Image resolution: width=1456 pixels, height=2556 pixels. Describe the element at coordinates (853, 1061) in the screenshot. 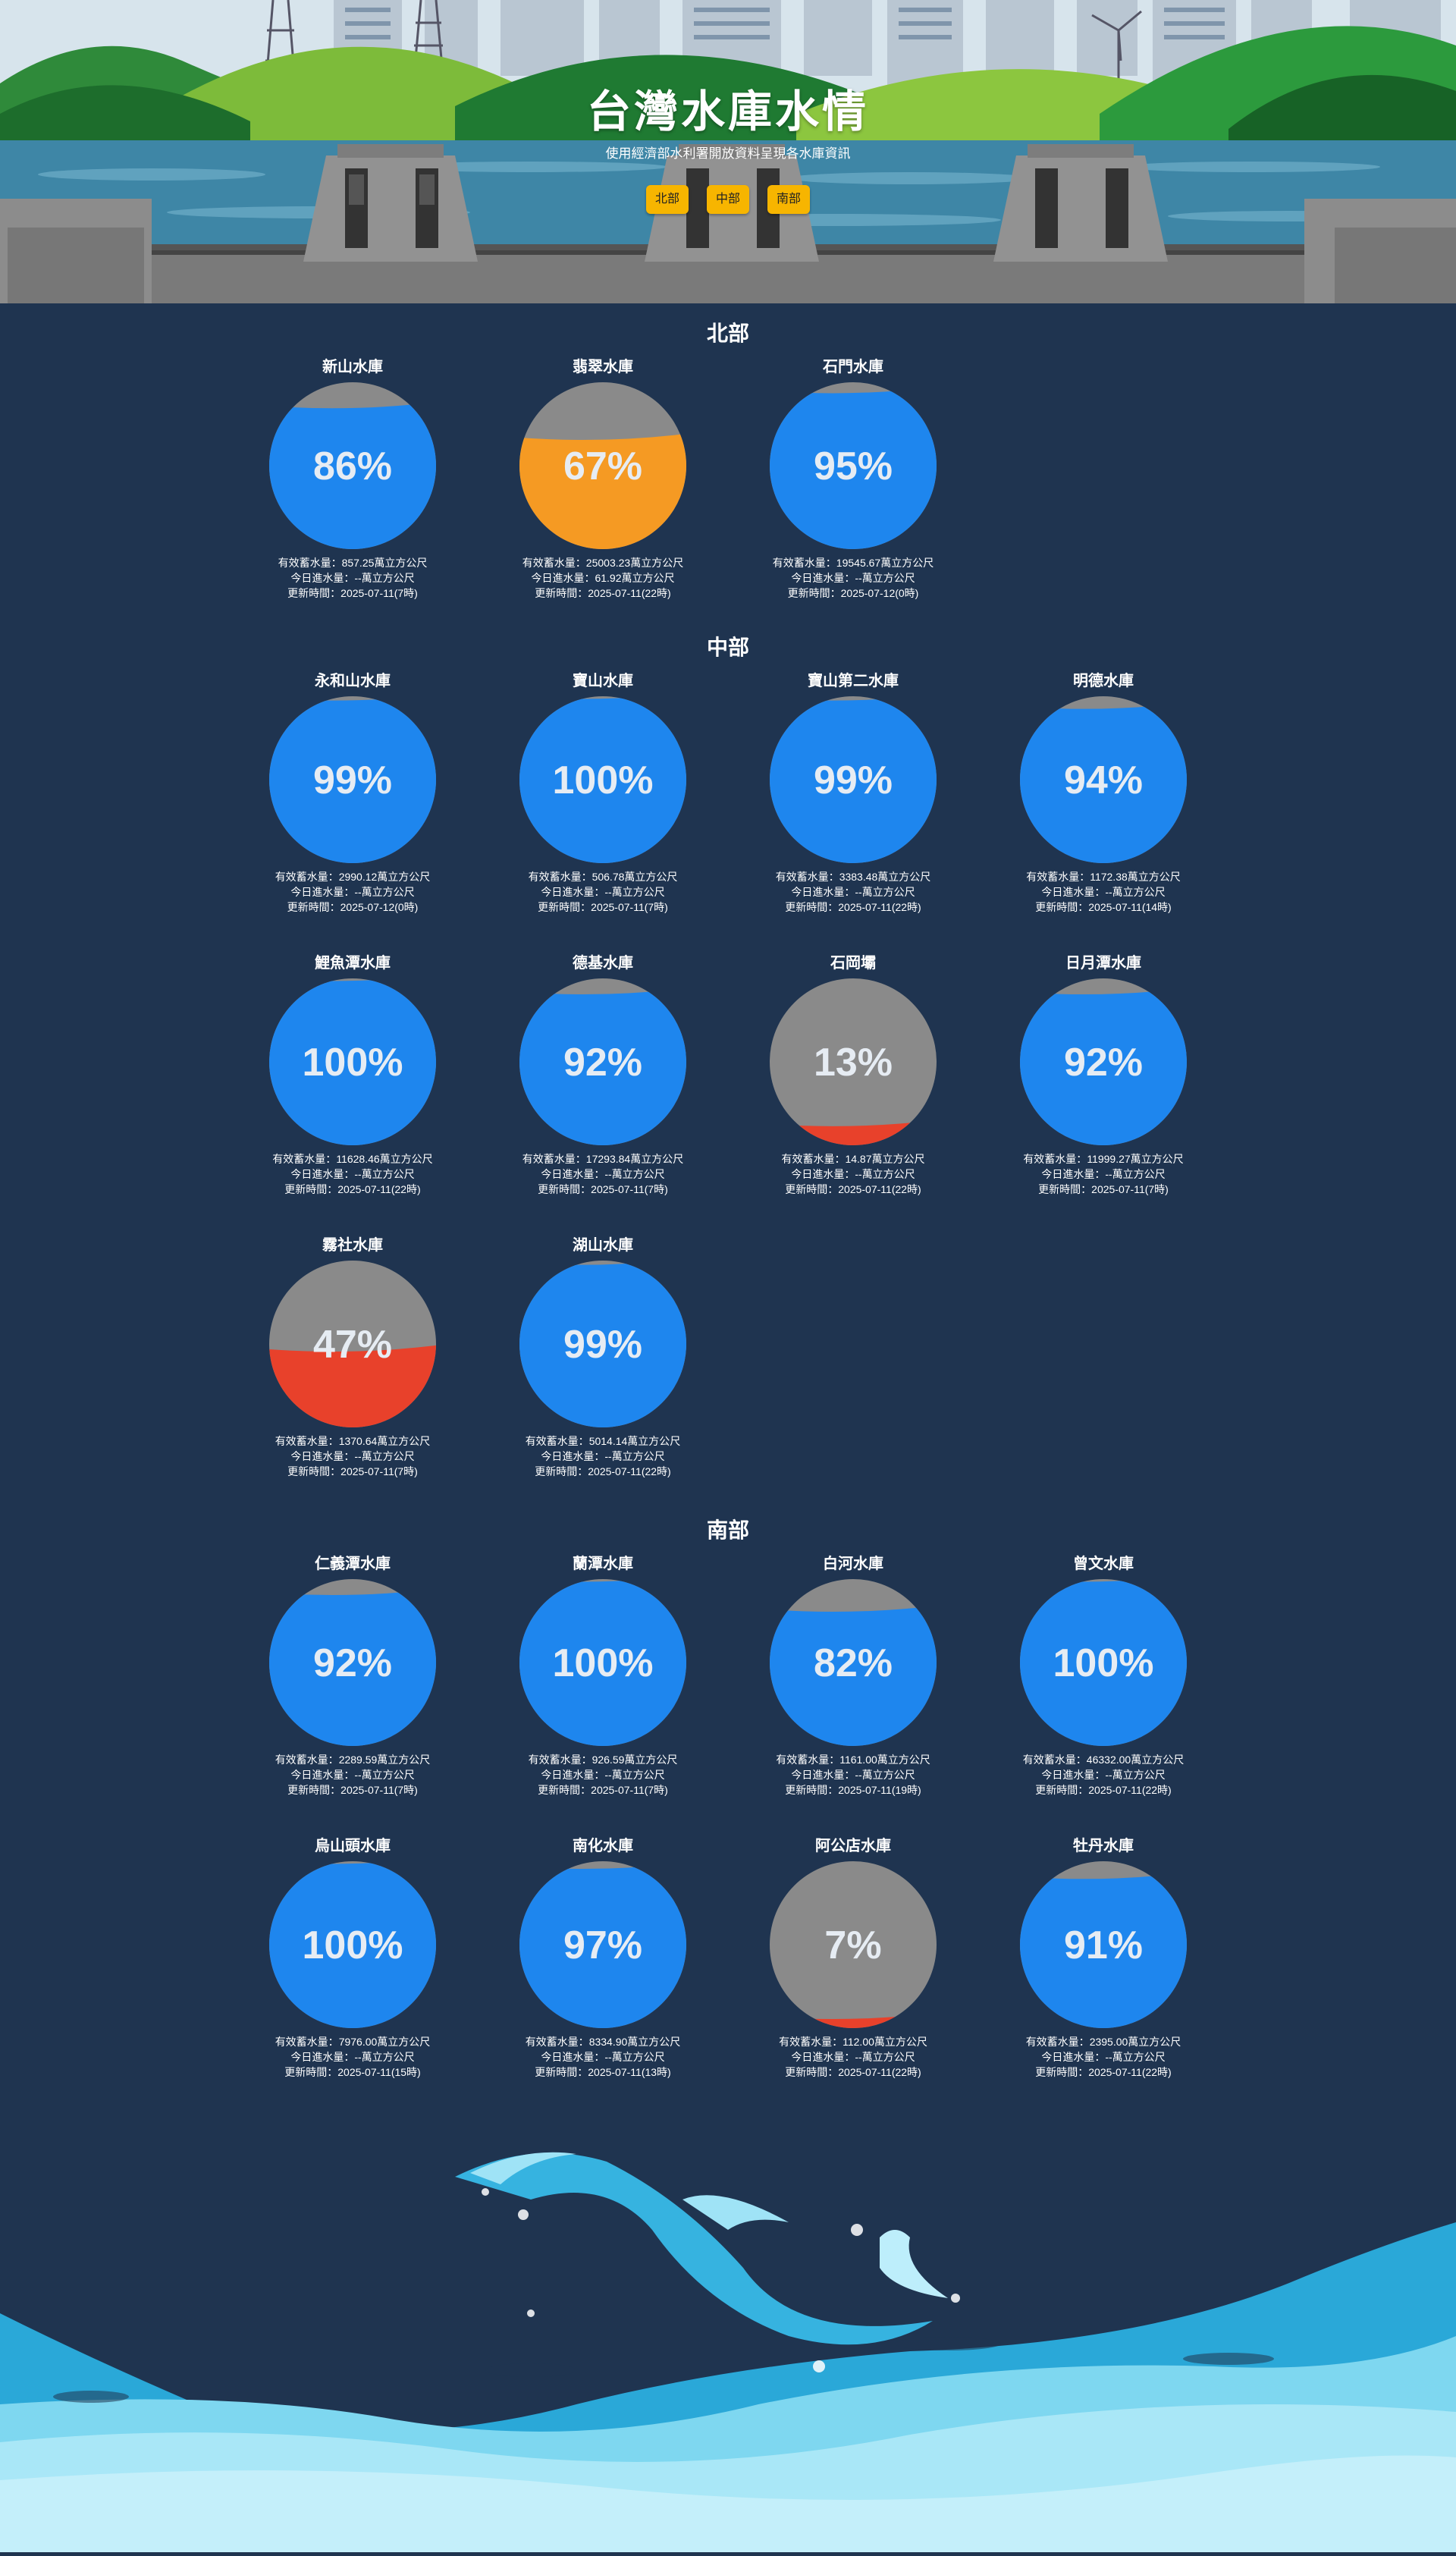

I see `water-level-gauge: 13%` at that location.